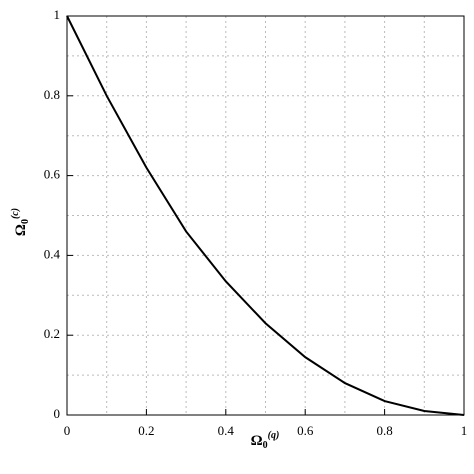 The height and width of the screenshot is (474, 474). Describe the element at coordinates (265, 445) in the screenshot. I see `x-subscript: 0` at that location.